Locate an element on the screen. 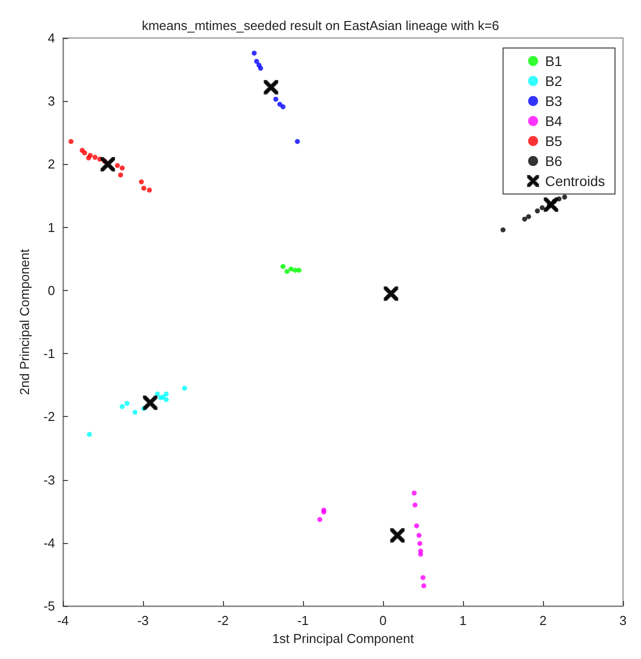 This screenshot has height=659, width=641. y-tick-label: -4 is located at coordinates (49, 542).